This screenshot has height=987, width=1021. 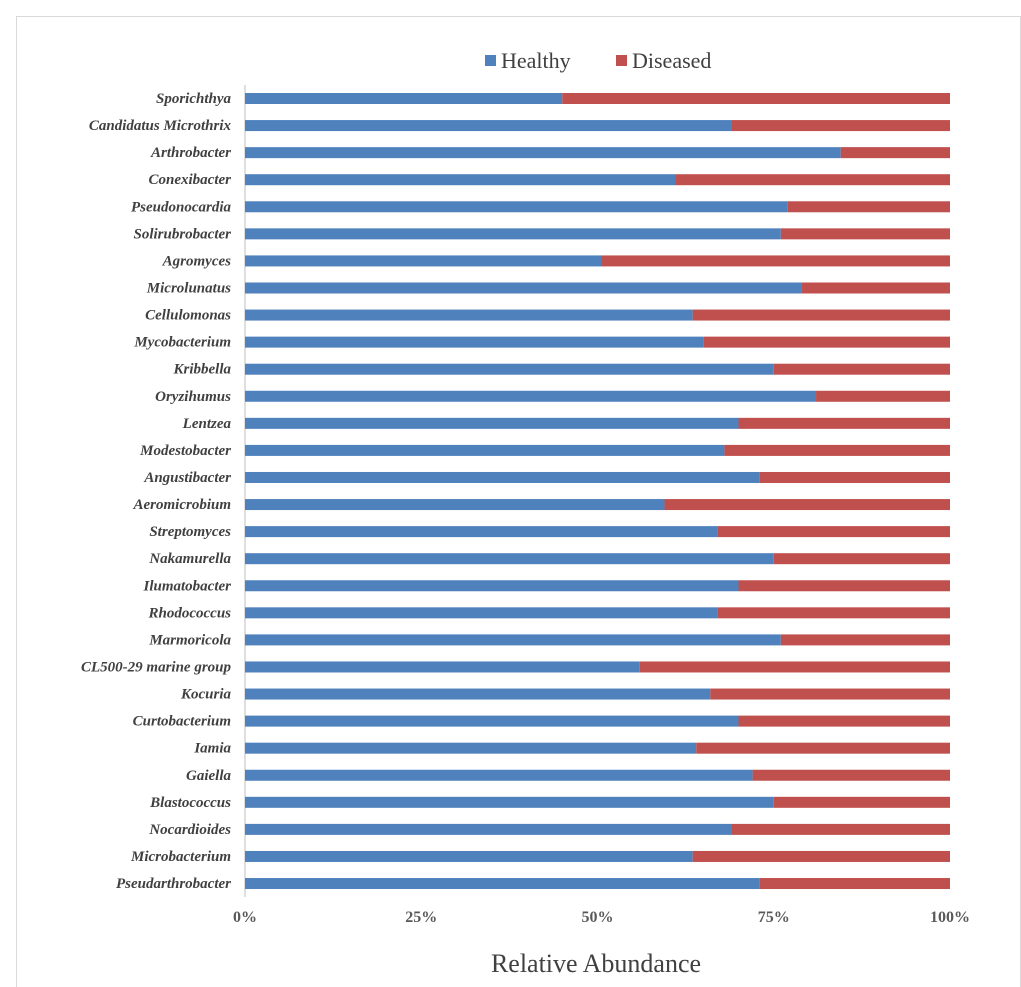 What do you see at coordinates (196, 261) in the screenshot?
I see `category-label: Agromyces` at bounding box center [196, 261].